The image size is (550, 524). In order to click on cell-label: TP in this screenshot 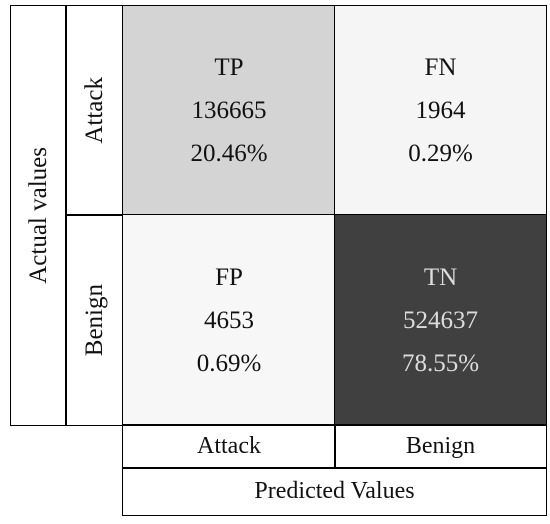, I will do `click(229, 67)`.